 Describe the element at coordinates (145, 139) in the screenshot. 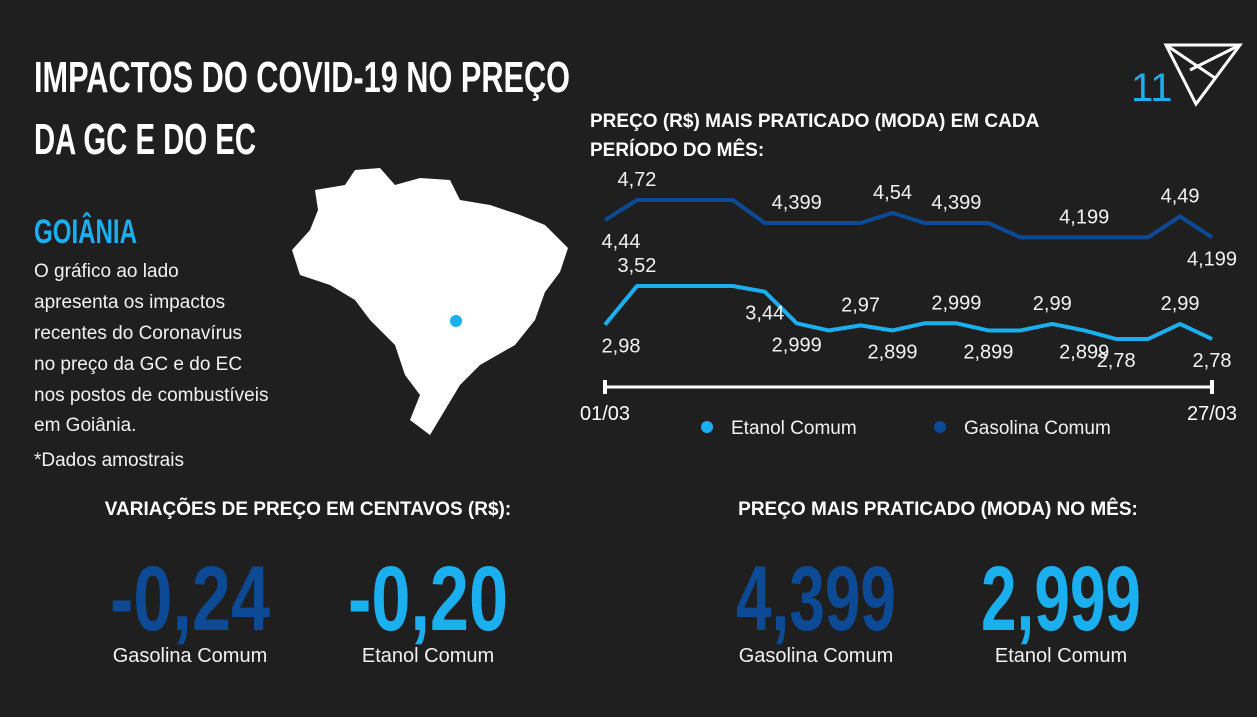

I see `title: DA GC E DO EC` at that location.